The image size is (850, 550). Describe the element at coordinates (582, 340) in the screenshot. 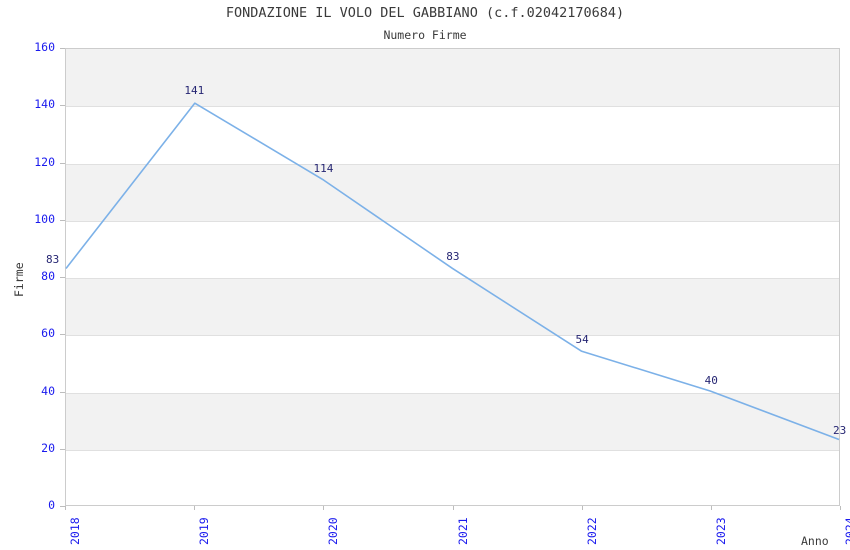

I see `data-point-label: 54` at that location.